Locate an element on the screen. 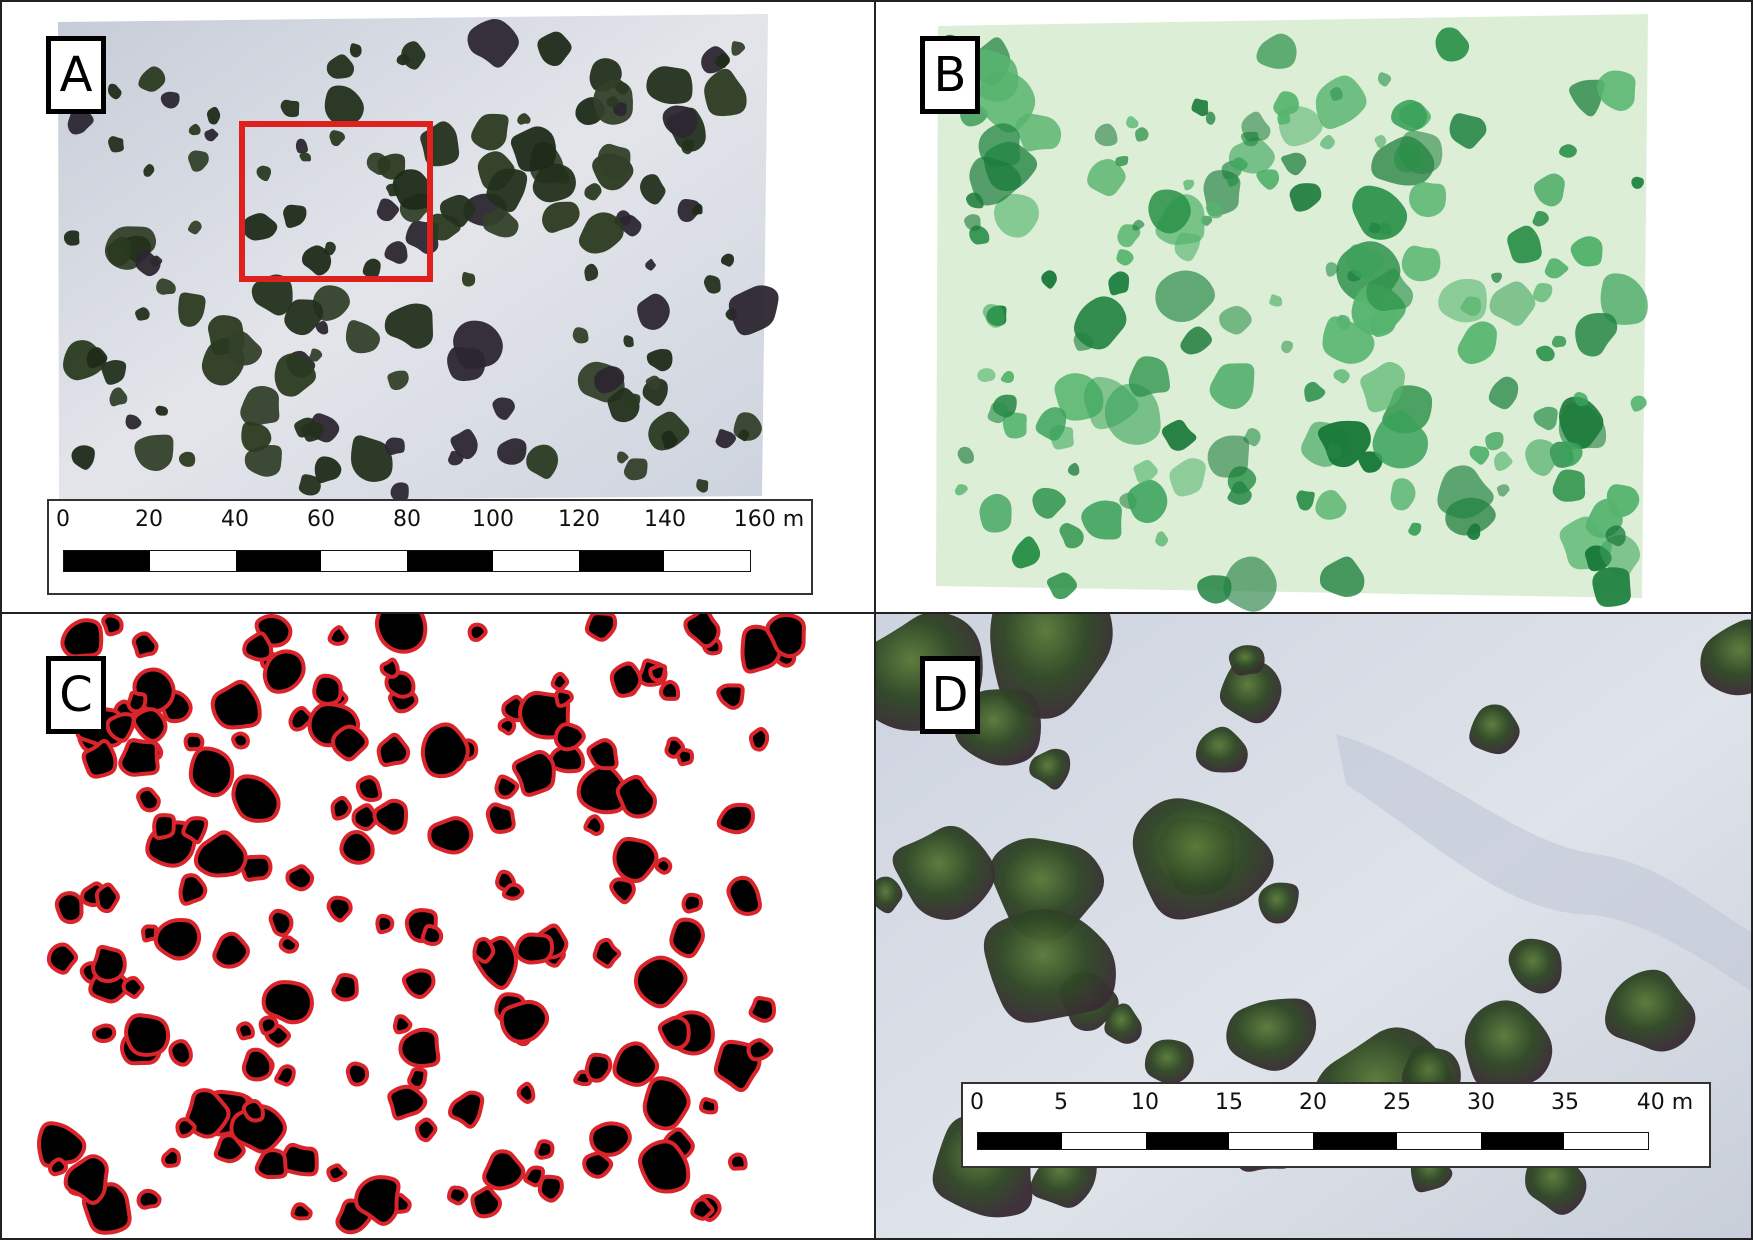 This screenshot has height=1240, width=1753. scale-tick: 140 is located at coordinates (665, 519).